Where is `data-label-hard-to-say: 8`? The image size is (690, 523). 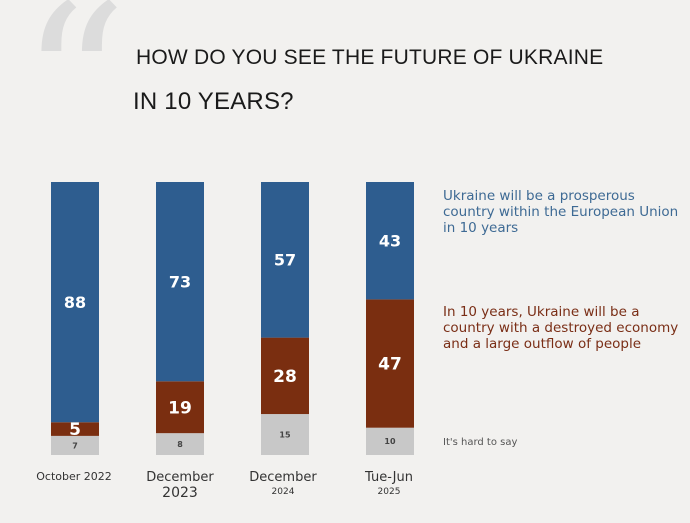 data-label-hard-to-say: 8 is located at coordinates (180, 444).